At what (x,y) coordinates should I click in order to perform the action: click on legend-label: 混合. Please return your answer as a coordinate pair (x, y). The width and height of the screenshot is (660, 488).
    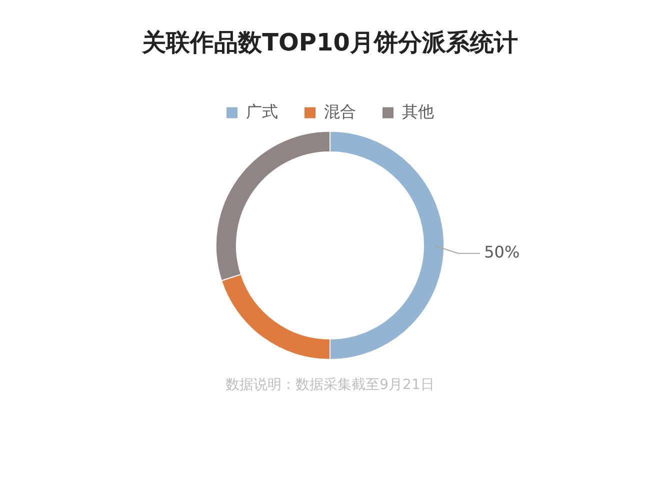
    Looking at the image, I should click on (340, 111).